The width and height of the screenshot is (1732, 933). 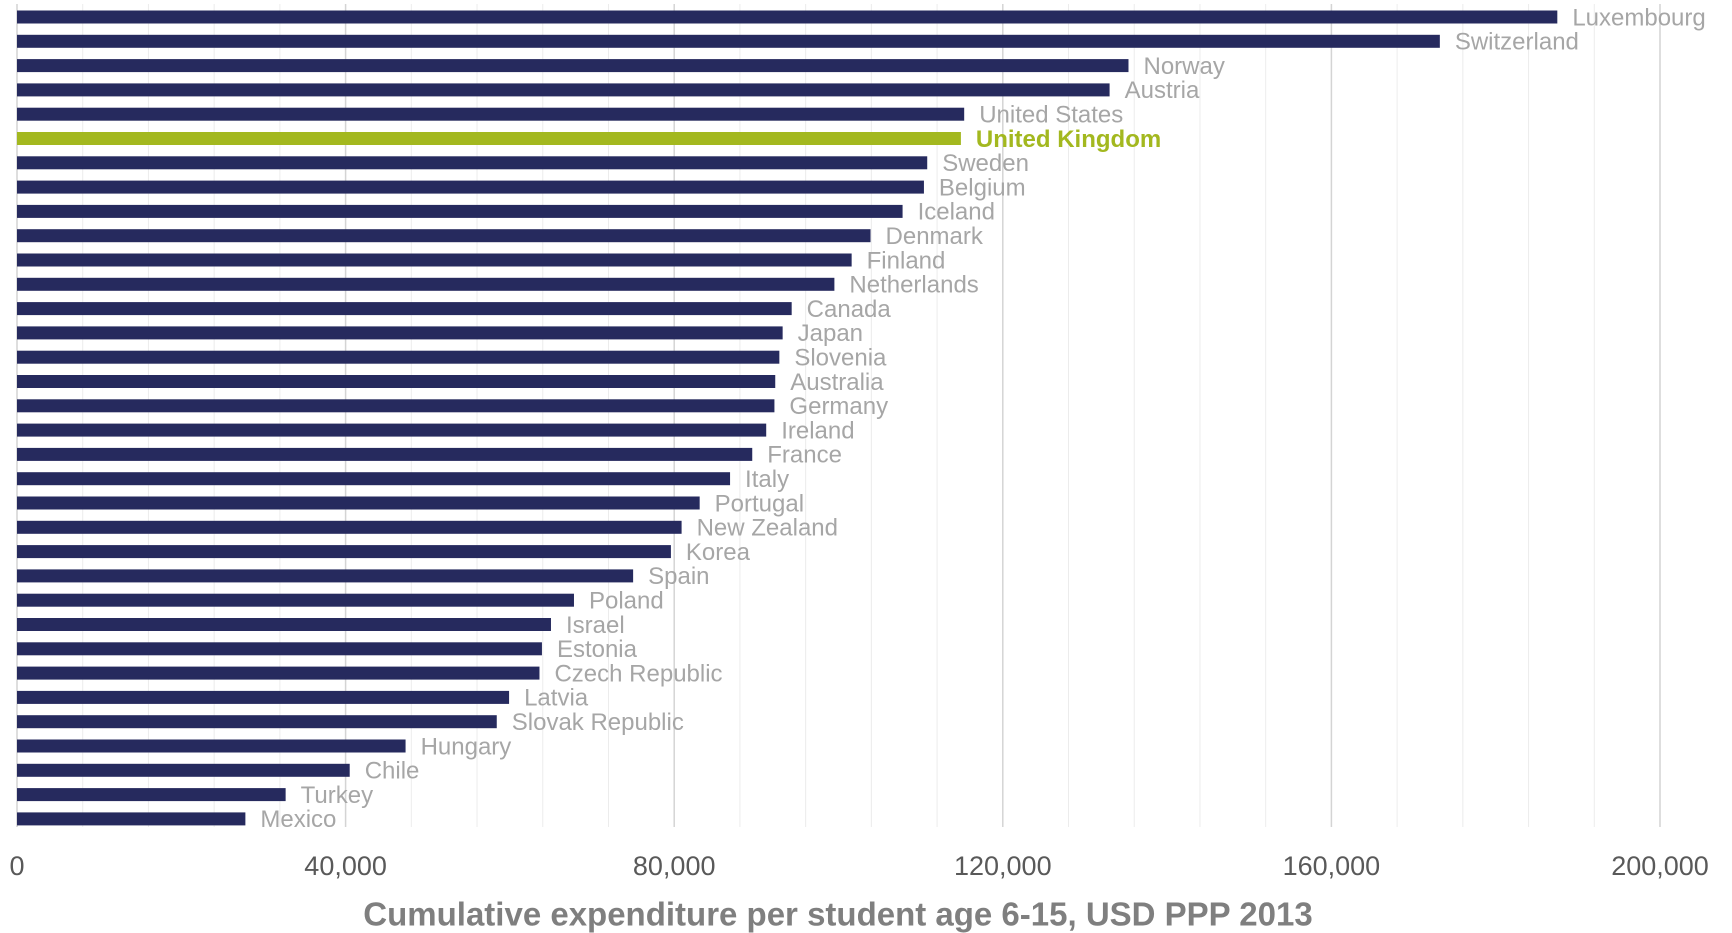 What do you see at coordinates (837, 382) in the screenshot?
I see `bar-label: Australia` at bounding box center [837, 382].